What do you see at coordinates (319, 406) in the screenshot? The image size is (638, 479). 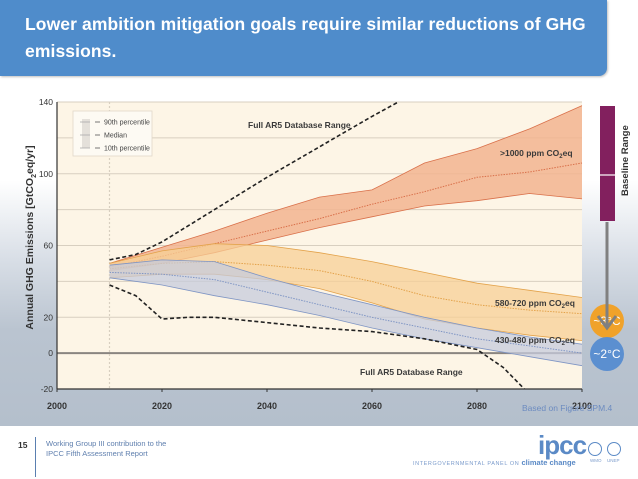 I see `x-tick-labels: 2000 2020 2040 2060 2080 2100` at bounding box center [319, 406].